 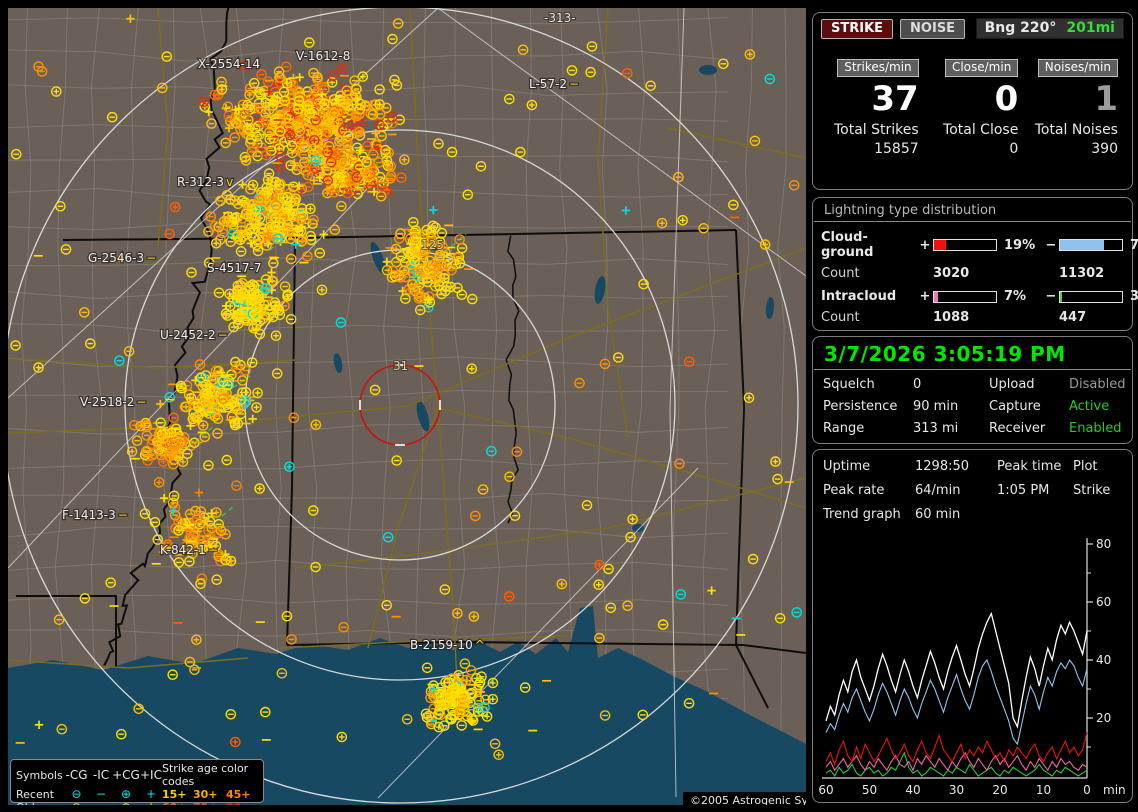 What do you see at coordinates (862, 514) in the screenshot?
I see `trend-graph-label: Trend graph` at bounding box center [862, 514].